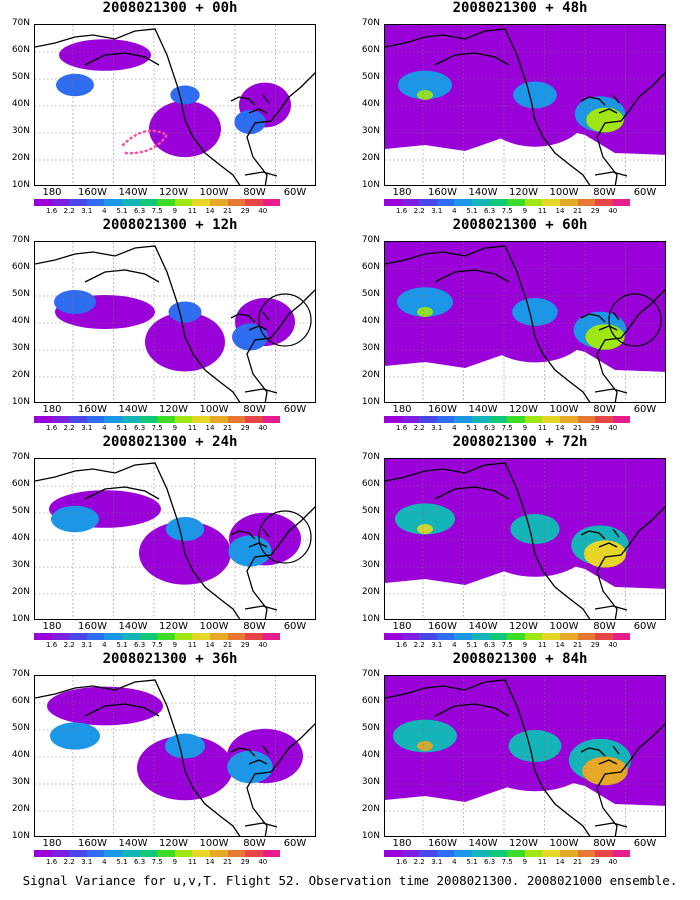 The width and height of the screenshot is (700, 900). What do you see at coordinates (604, 192) in the screenshot?
I see `lon-tick-label: 80W` at bounding box center [604, 192].